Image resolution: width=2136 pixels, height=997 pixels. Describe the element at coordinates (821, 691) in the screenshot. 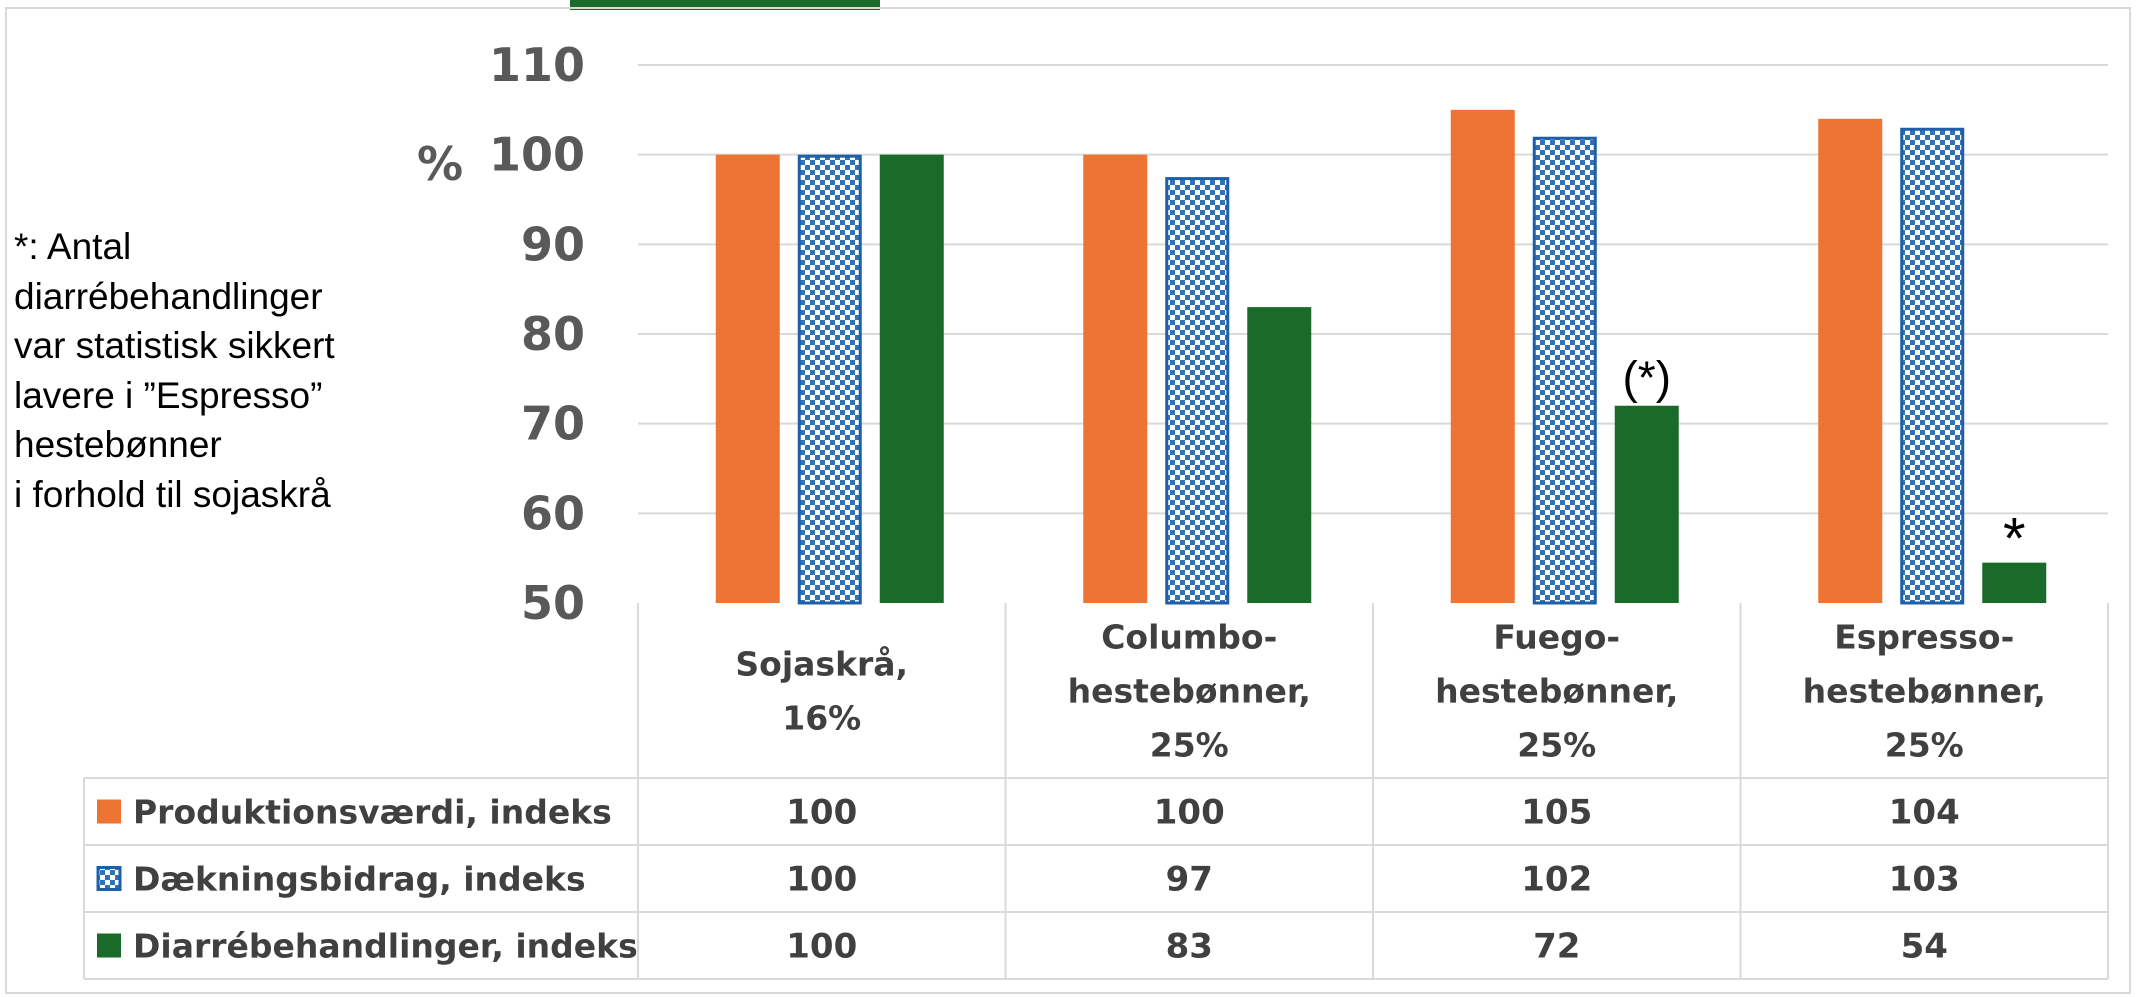

I see `category-label: Sojaskrå, 16%` at that location.